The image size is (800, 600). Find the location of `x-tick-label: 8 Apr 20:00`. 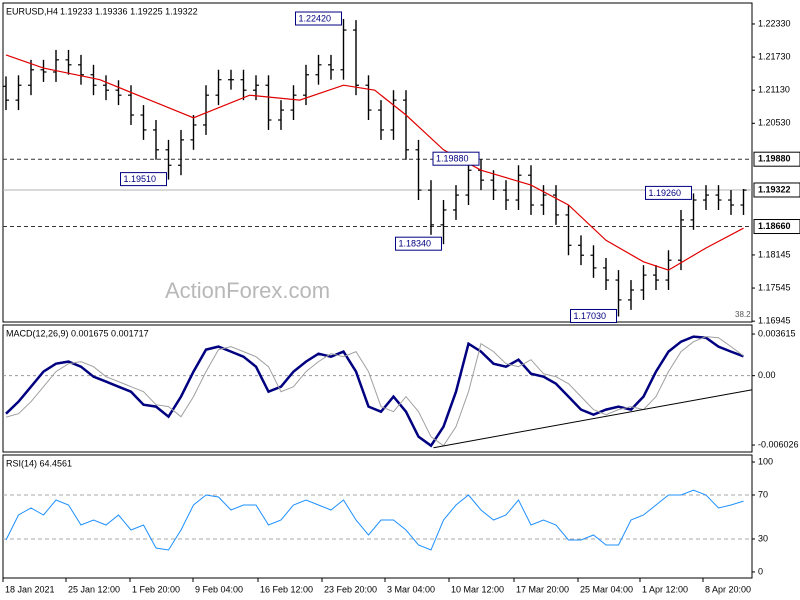

x-tick-label: 8 Apr 20:00 is located at coordinates (728, 589).